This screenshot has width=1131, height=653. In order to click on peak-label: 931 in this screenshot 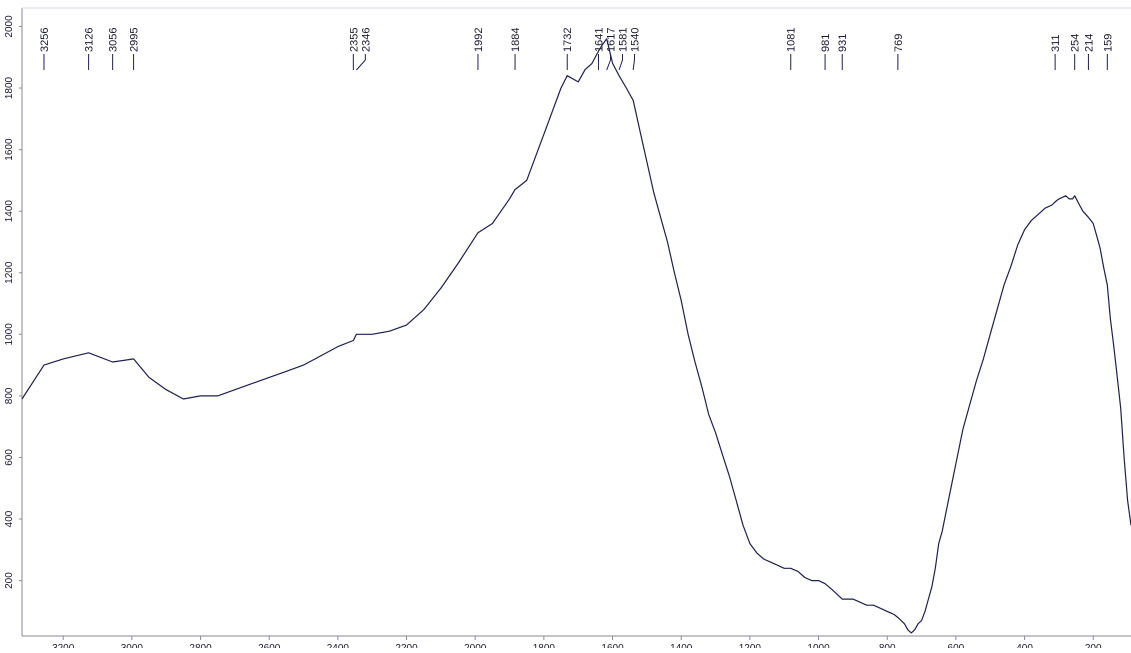, I will do `click(843, 43)`.